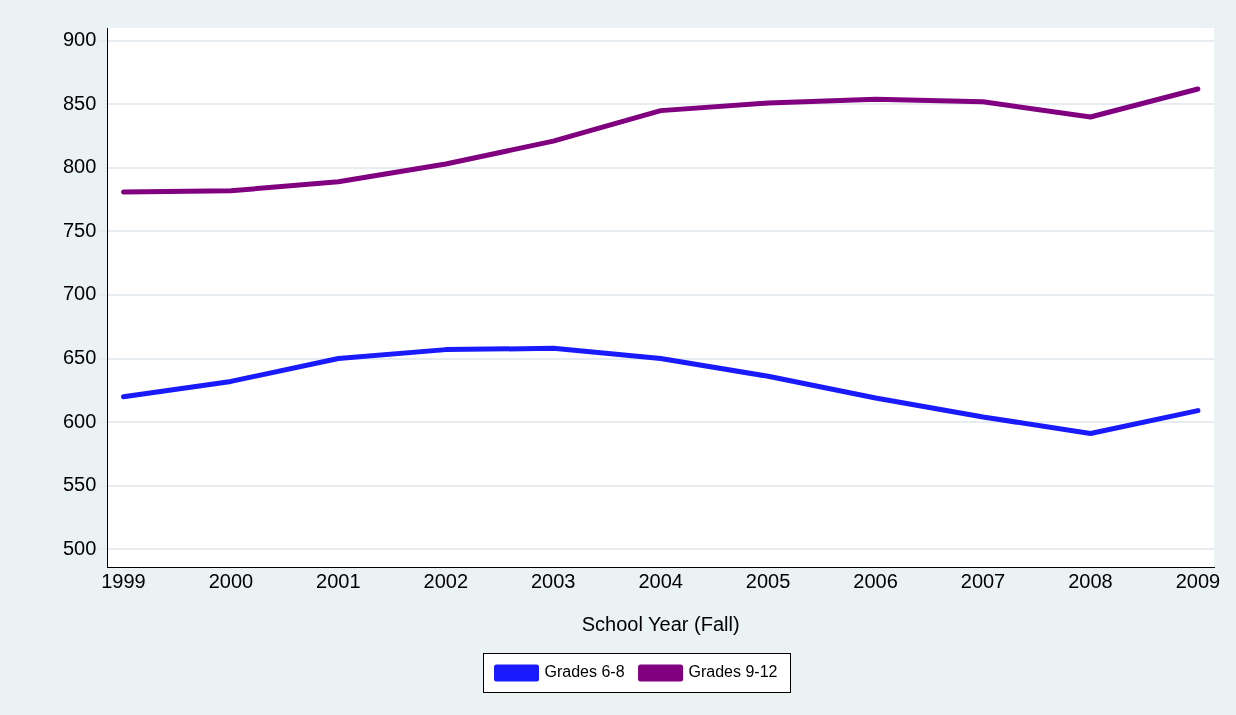 The image size is (1236, 715). Describe the element at coordinates (79, 166) in the screenshot. I see `y-tick-label: 800` at that location.